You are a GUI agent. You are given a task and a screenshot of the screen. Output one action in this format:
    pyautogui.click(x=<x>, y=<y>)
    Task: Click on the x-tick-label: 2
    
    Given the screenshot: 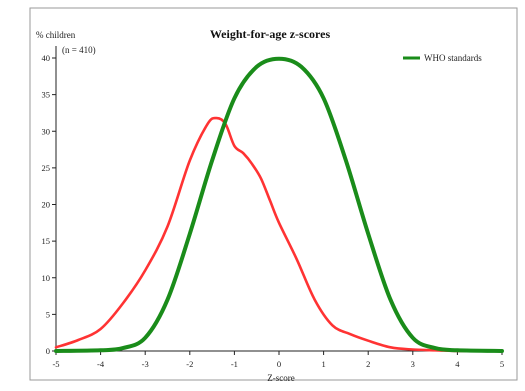 What is the action you would take?
    pyautogui.click(x=368, y=364)
    